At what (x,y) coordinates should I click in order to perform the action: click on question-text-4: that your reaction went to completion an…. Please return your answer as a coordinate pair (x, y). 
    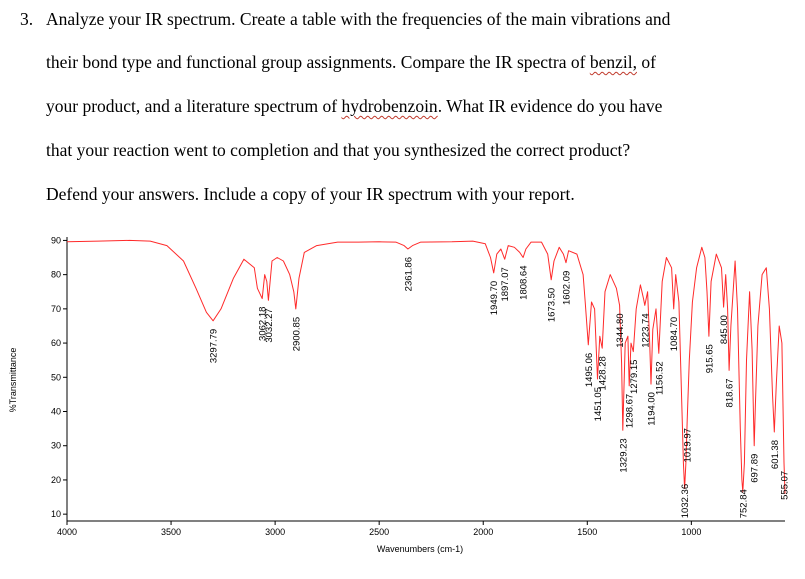
    Looking at the image, I should click on (338, 150).